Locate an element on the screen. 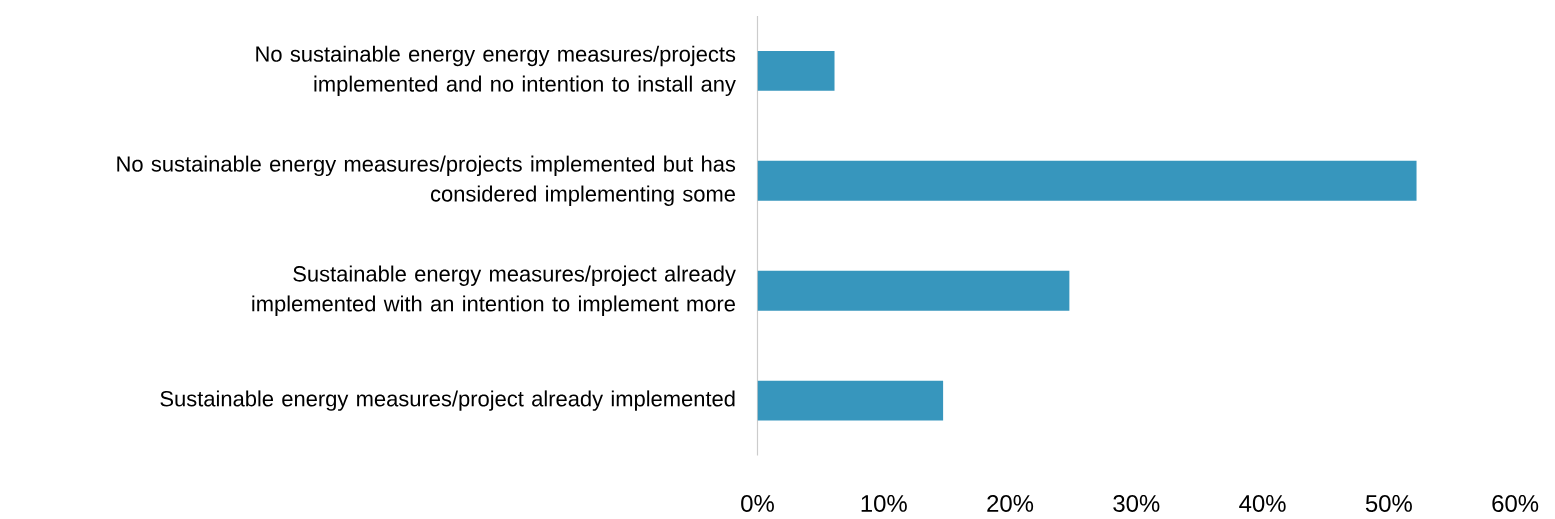  x-tick-label: 10% is located at coordinates (884, 503).